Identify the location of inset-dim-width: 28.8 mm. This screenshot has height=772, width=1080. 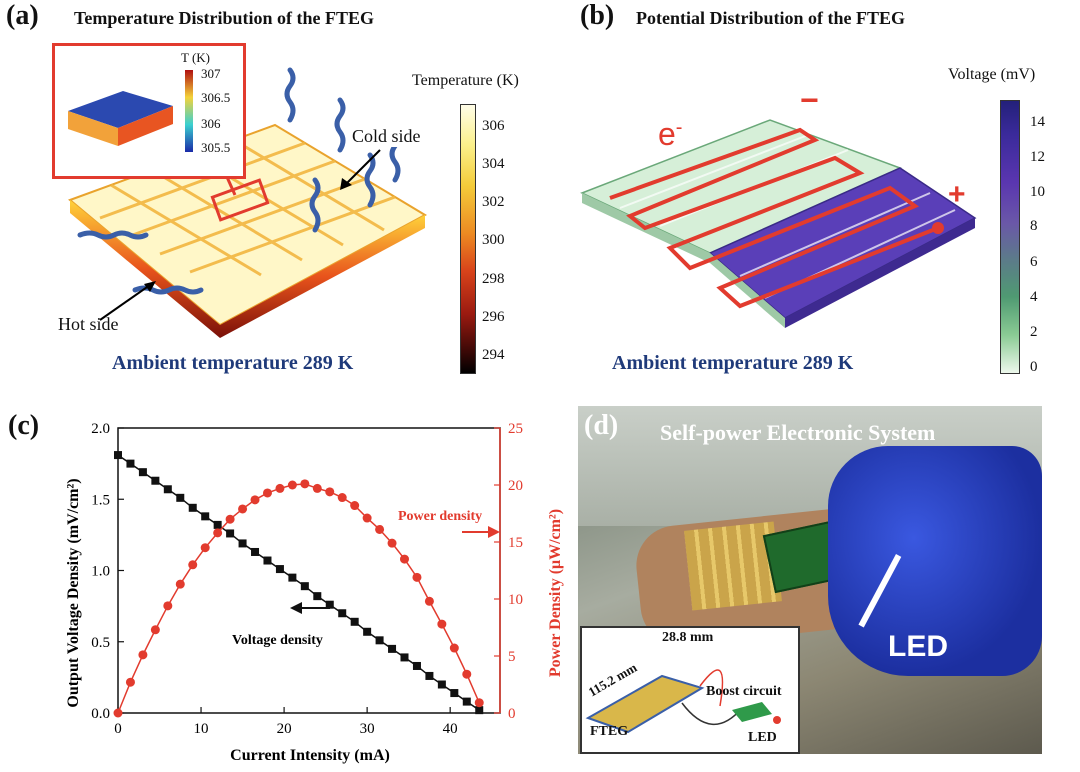
(688, 637).